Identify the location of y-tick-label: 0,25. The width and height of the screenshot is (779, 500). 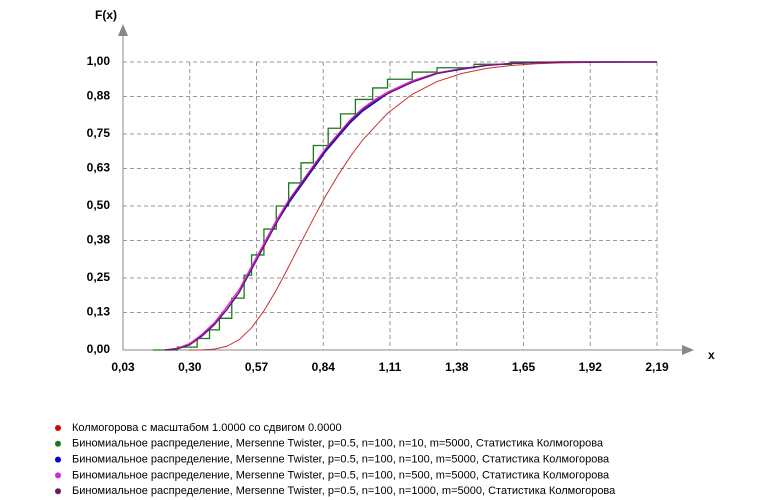
(99, 277).